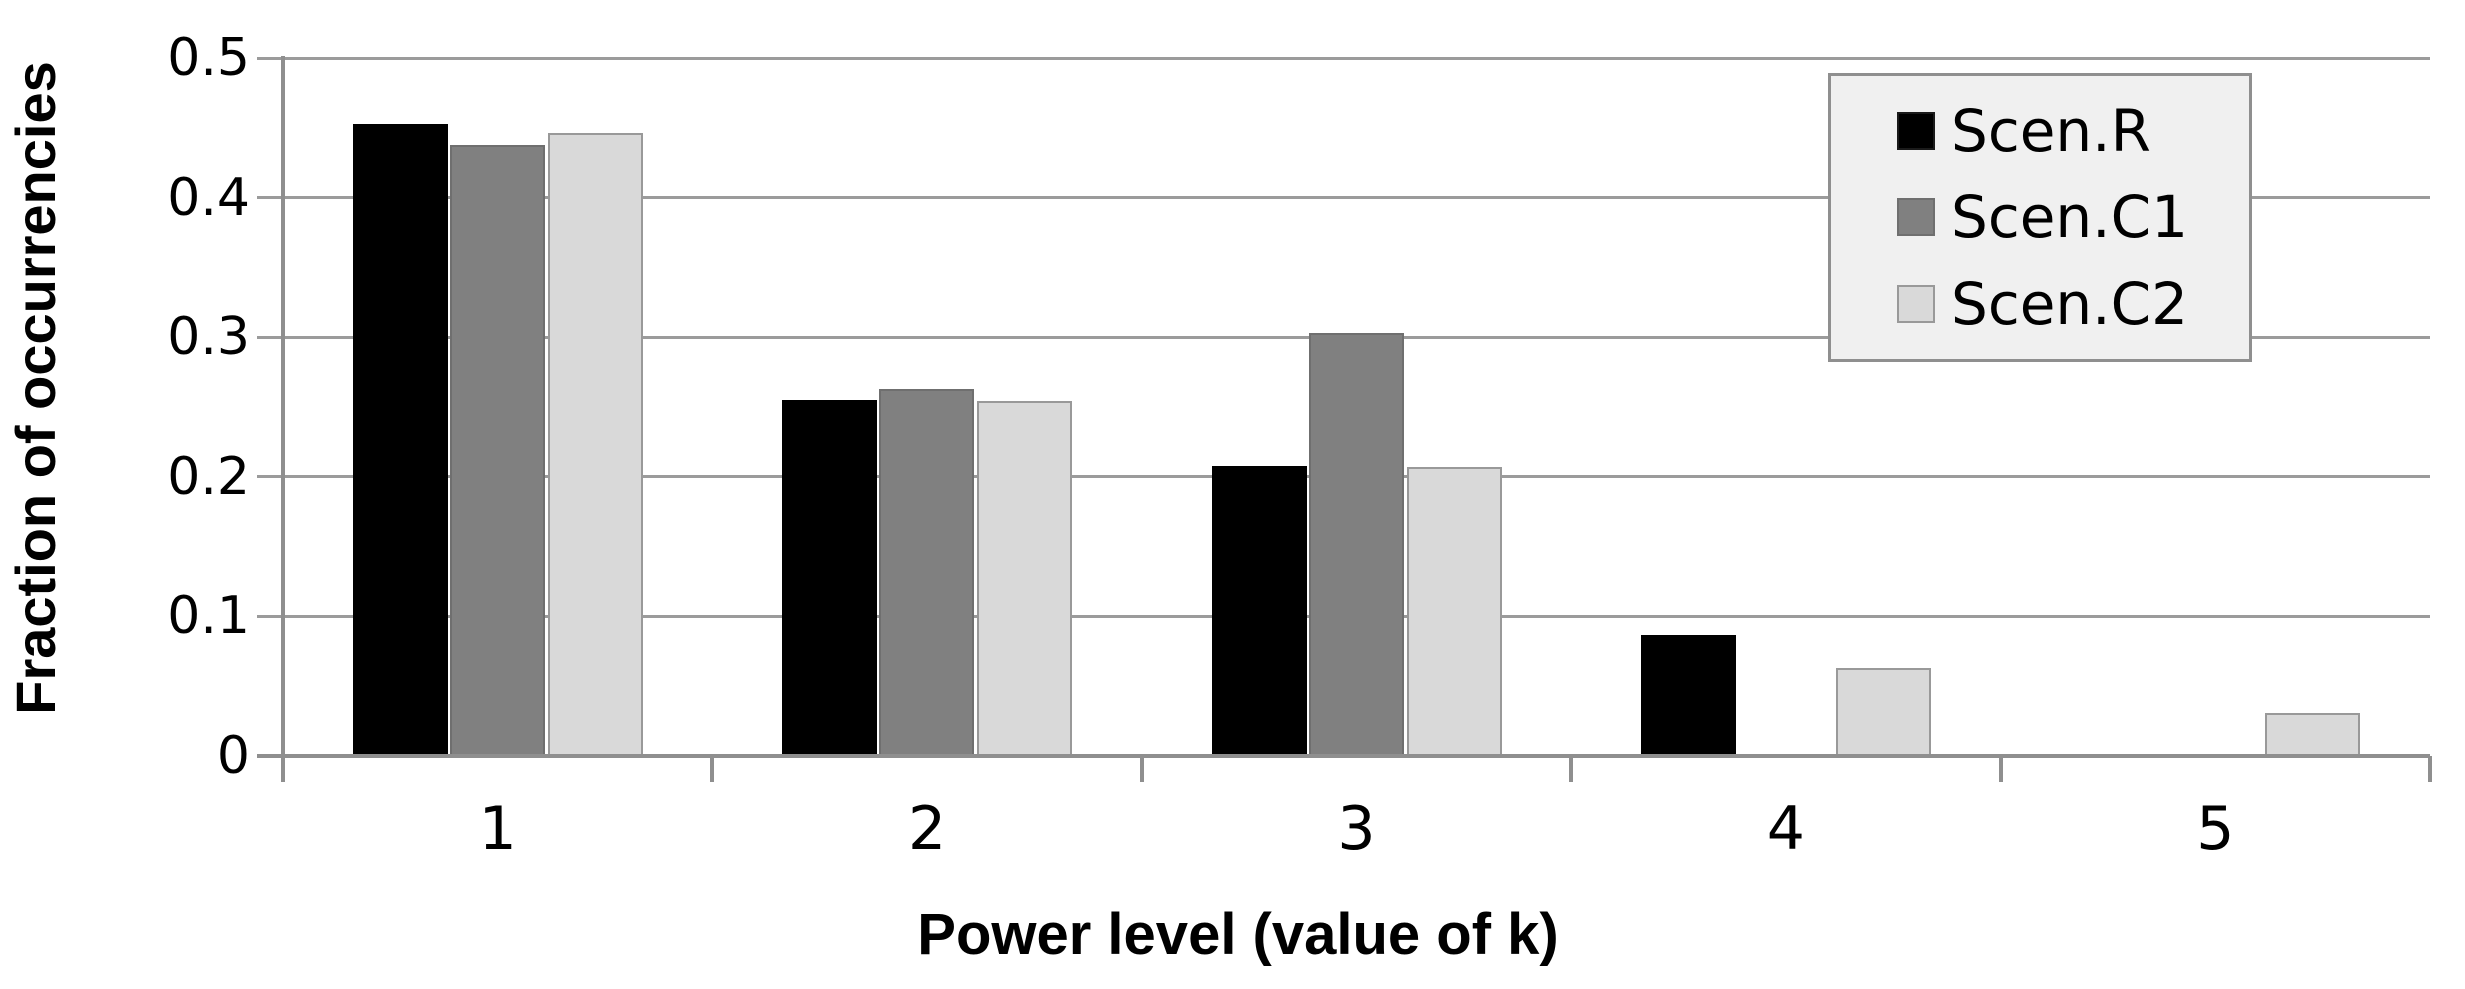  I want to click on legend-label: Scen.R, so click(2051, 131).